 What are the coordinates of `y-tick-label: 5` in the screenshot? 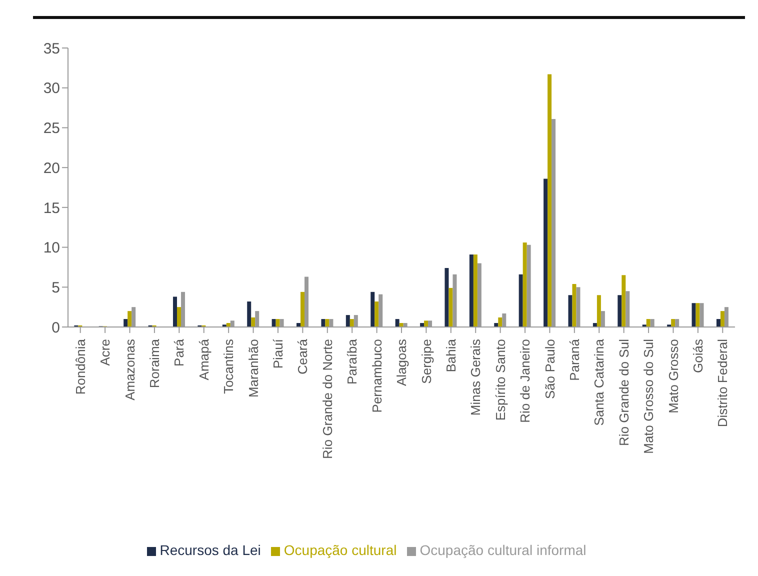 It's located at (56, 287).